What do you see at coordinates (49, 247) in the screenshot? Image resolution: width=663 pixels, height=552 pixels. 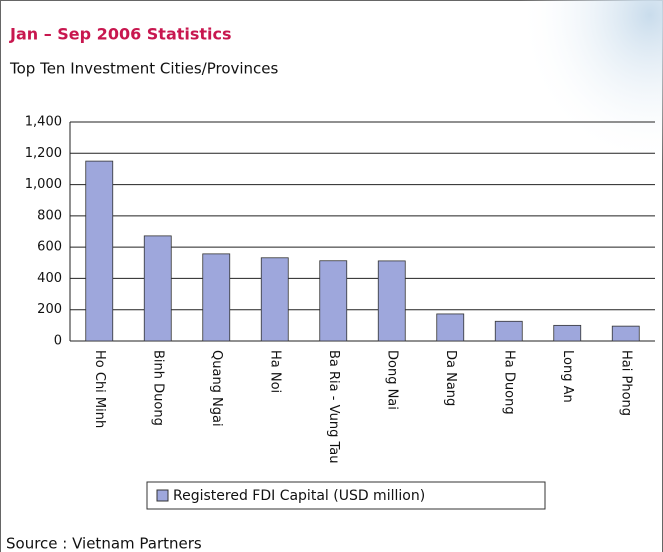 I see `y-tick-label: 600` at bounding box center [49, 247].